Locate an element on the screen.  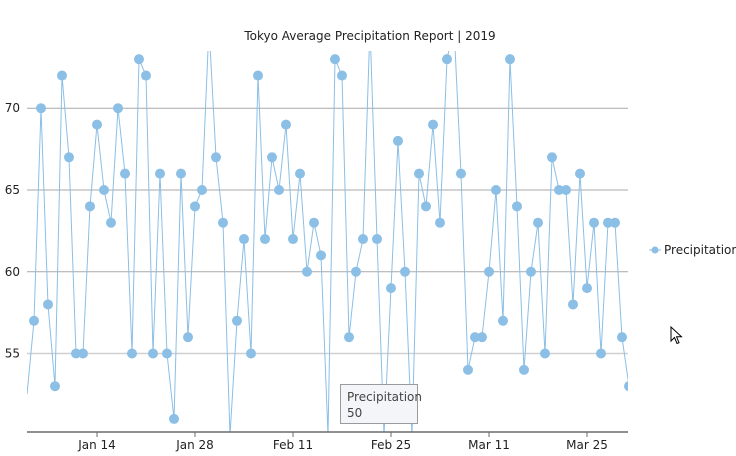
y-tick-label: 65 is located at coordinates (12, 190).